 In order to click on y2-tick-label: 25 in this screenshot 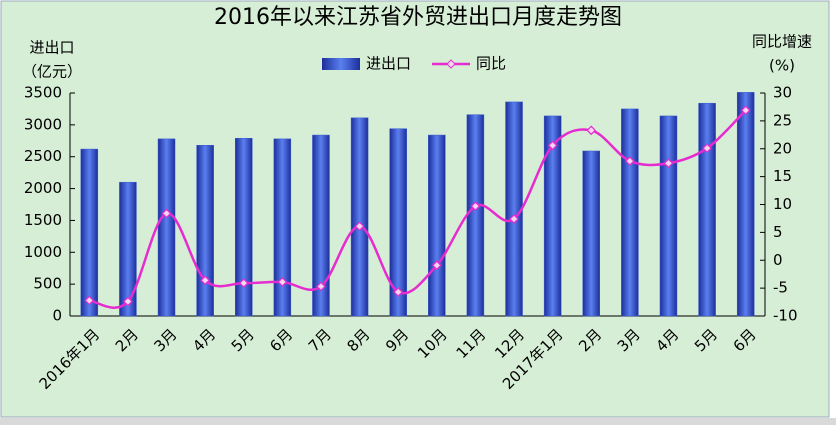, I will do `click(782, 120)`.